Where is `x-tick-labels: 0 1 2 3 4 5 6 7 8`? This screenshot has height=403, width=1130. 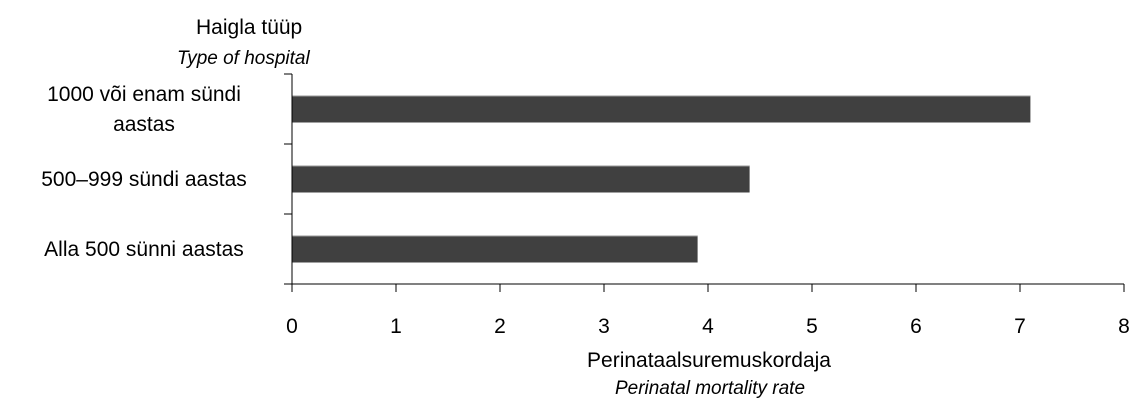 x-tick-labels: 0 1 2 3 4 5 6 7 8 is located at coordinates (708, 326).